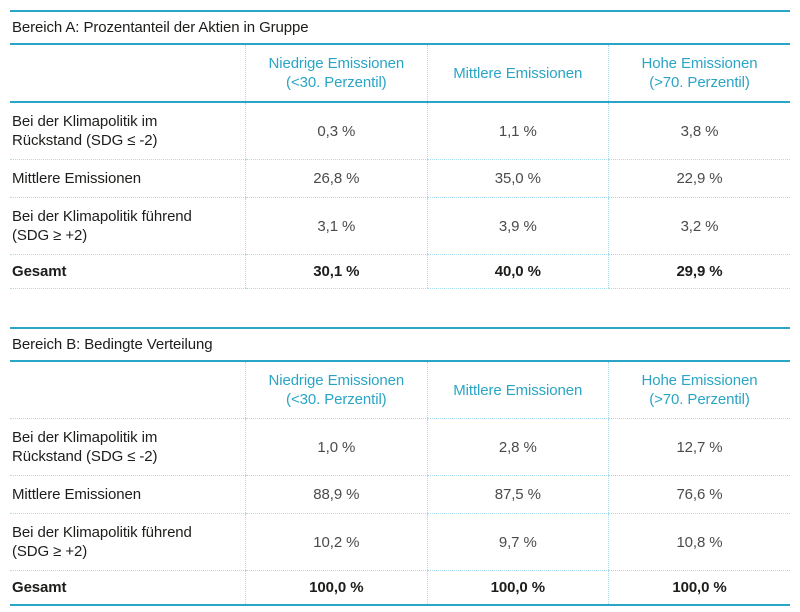  Describe the element at coordinates (699, 131) in the screenshot. I see `value-cell: 3,8 %` at that location.